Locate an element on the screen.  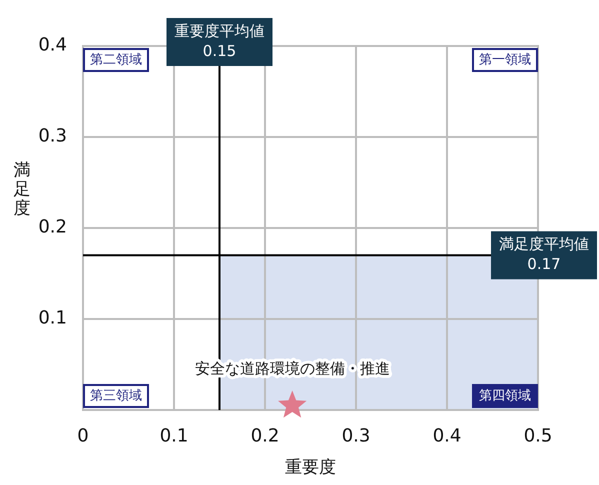
y-tick-label: 0.4 is located at coordinates (52, 45).